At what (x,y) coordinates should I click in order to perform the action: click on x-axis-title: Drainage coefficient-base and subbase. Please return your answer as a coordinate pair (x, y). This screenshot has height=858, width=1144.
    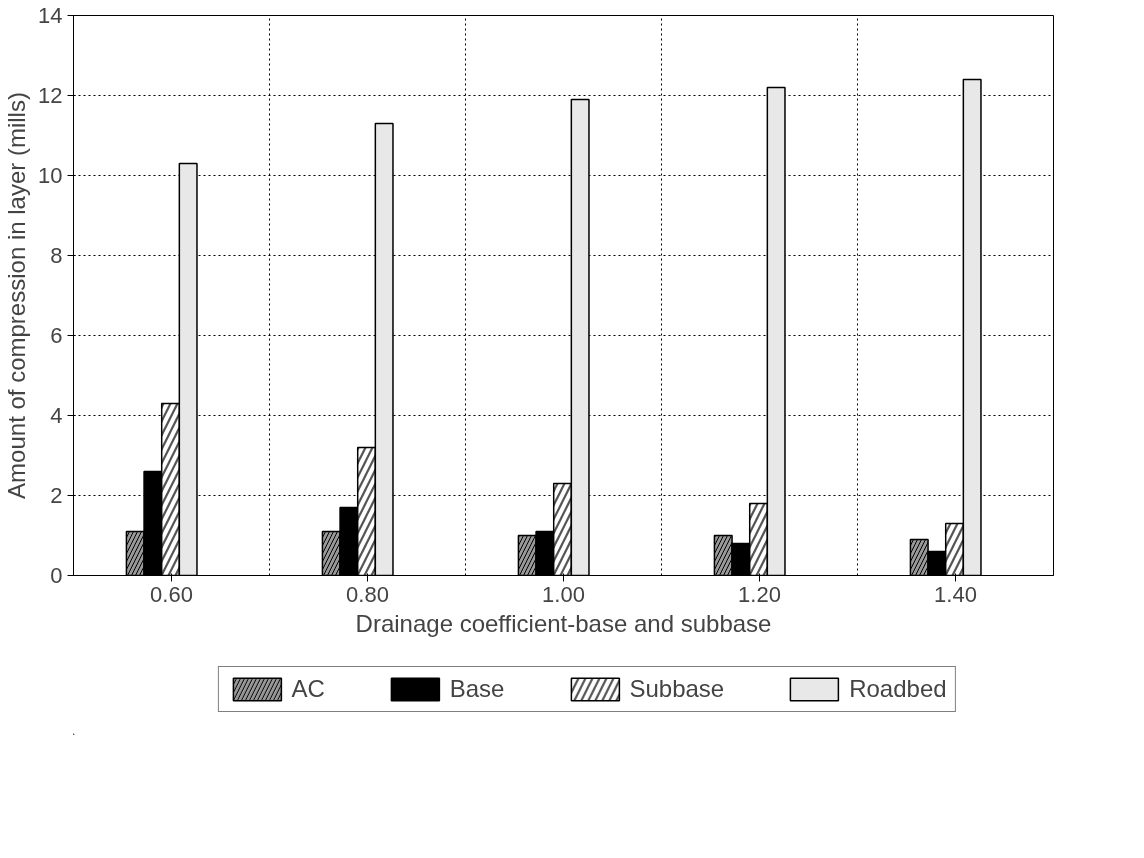
    Looking at the image, I should click on (563, 623).